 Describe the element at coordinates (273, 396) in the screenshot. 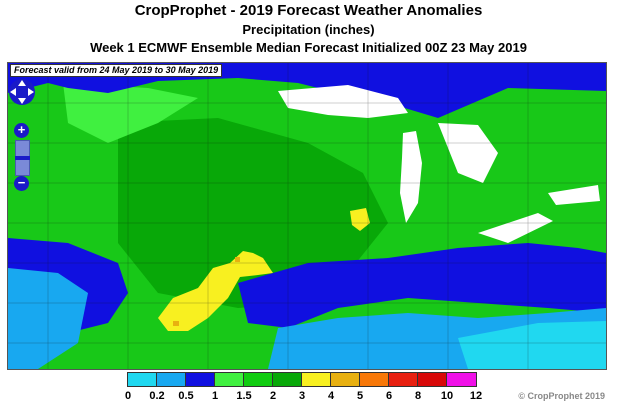

I see `legend-tick-label: 2` at that location.